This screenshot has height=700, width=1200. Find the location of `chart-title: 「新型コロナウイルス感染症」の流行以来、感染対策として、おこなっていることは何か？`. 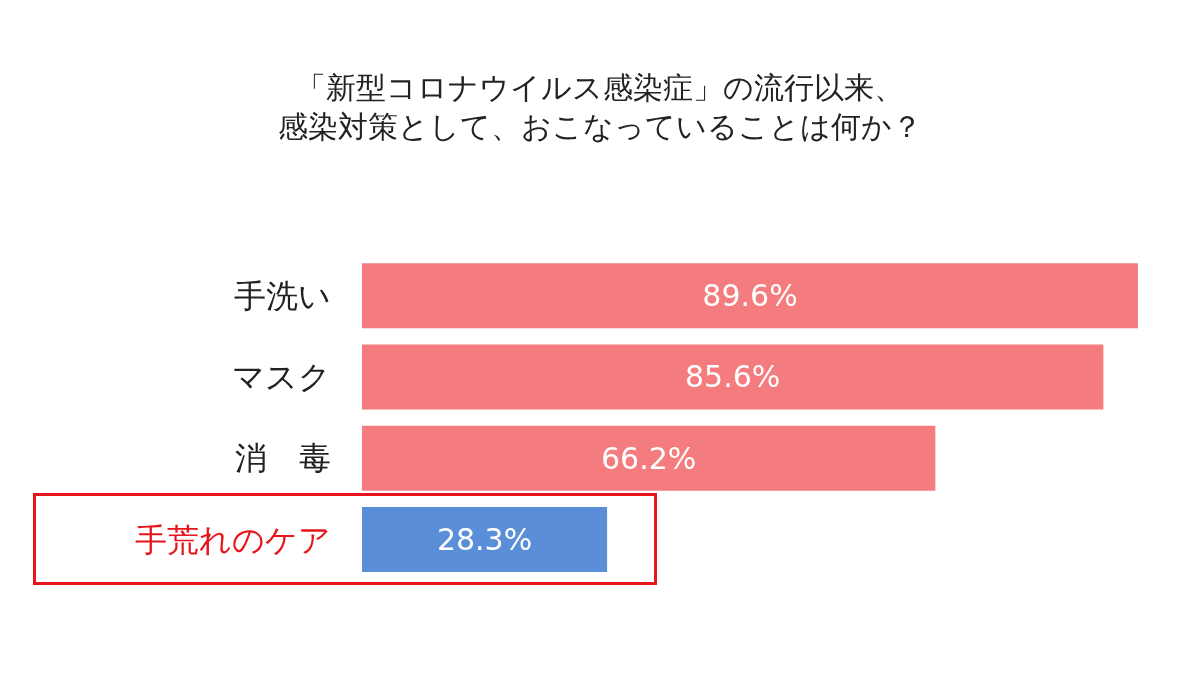

chart-title: 「新型コロナウイルス感染症」の流行以来、感染対策として、おこなっていることは何か？ is located at coordinates (600, 107).